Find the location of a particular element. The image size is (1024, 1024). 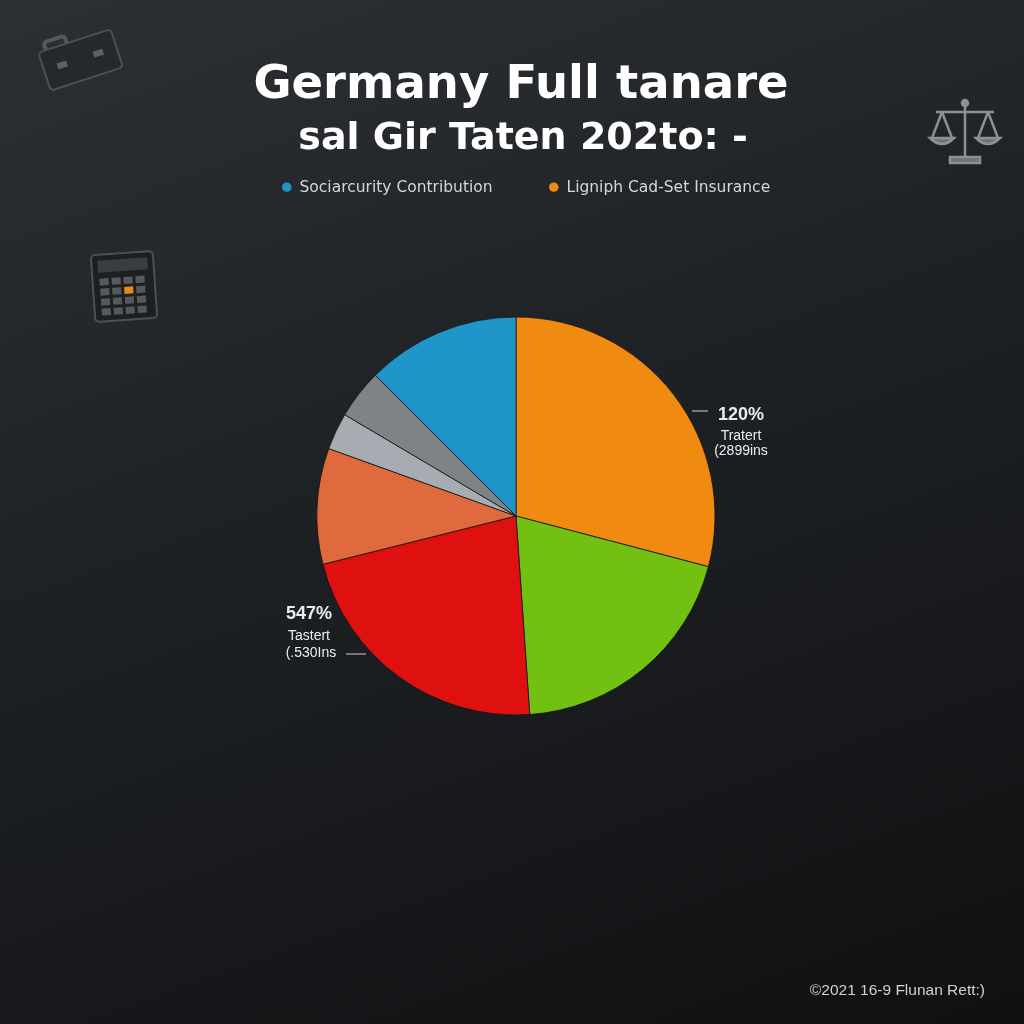

chart-title: Germany Full tanare is located at coordinates (521, 82).